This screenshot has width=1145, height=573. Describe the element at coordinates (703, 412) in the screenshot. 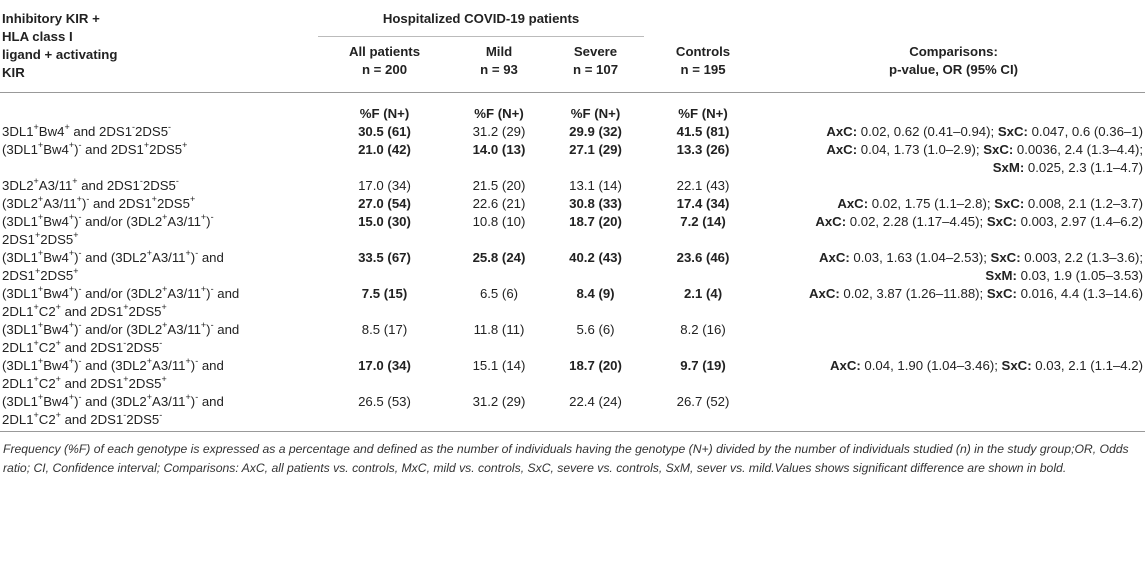

I see `value-controls: 26.7 (52)` at that location.